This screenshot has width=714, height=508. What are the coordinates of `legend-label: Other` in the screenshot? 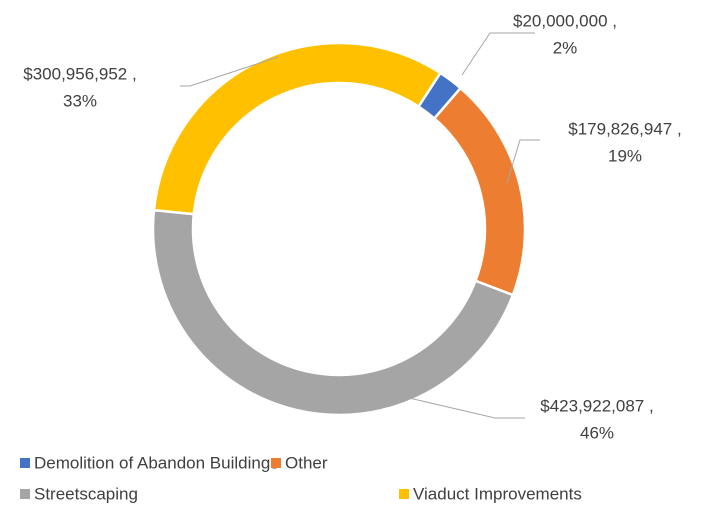 It's located at (306, 462).